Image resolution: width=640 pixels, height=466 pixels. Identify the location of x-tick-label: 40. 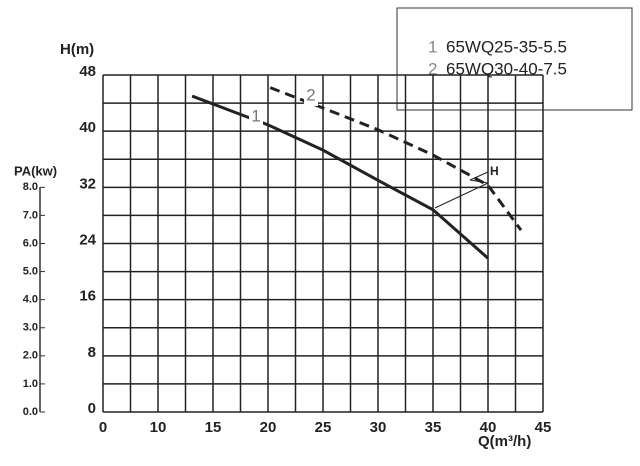
(488, 427).